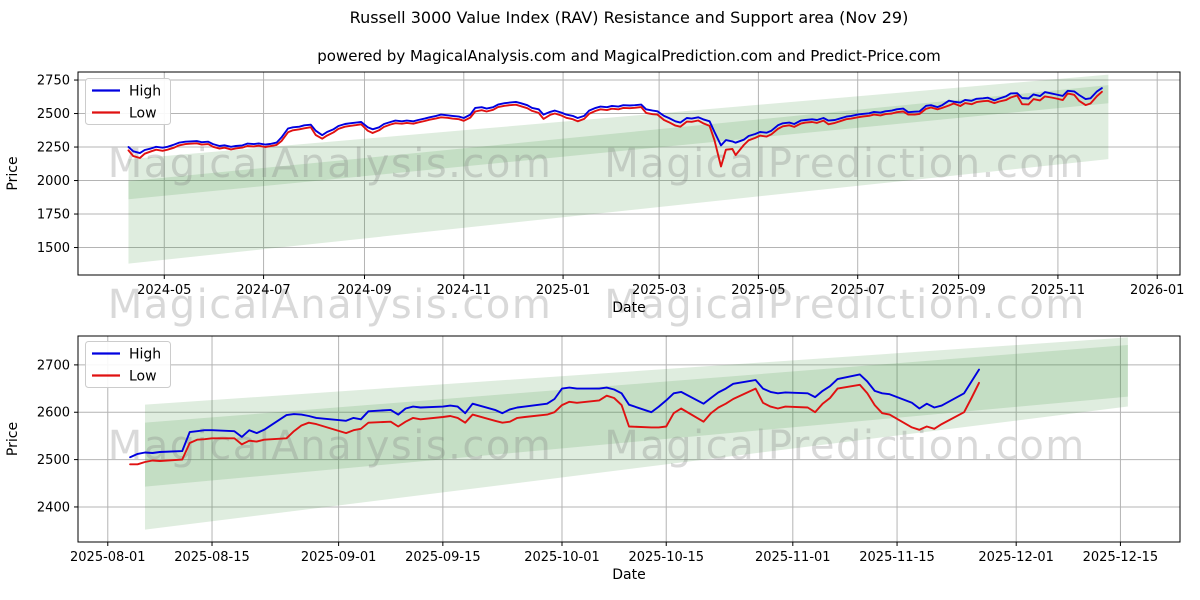  Describe the element at coordinates (563, 290) in the screenshot. I see `x-tick-label: 2025-01` at that location.